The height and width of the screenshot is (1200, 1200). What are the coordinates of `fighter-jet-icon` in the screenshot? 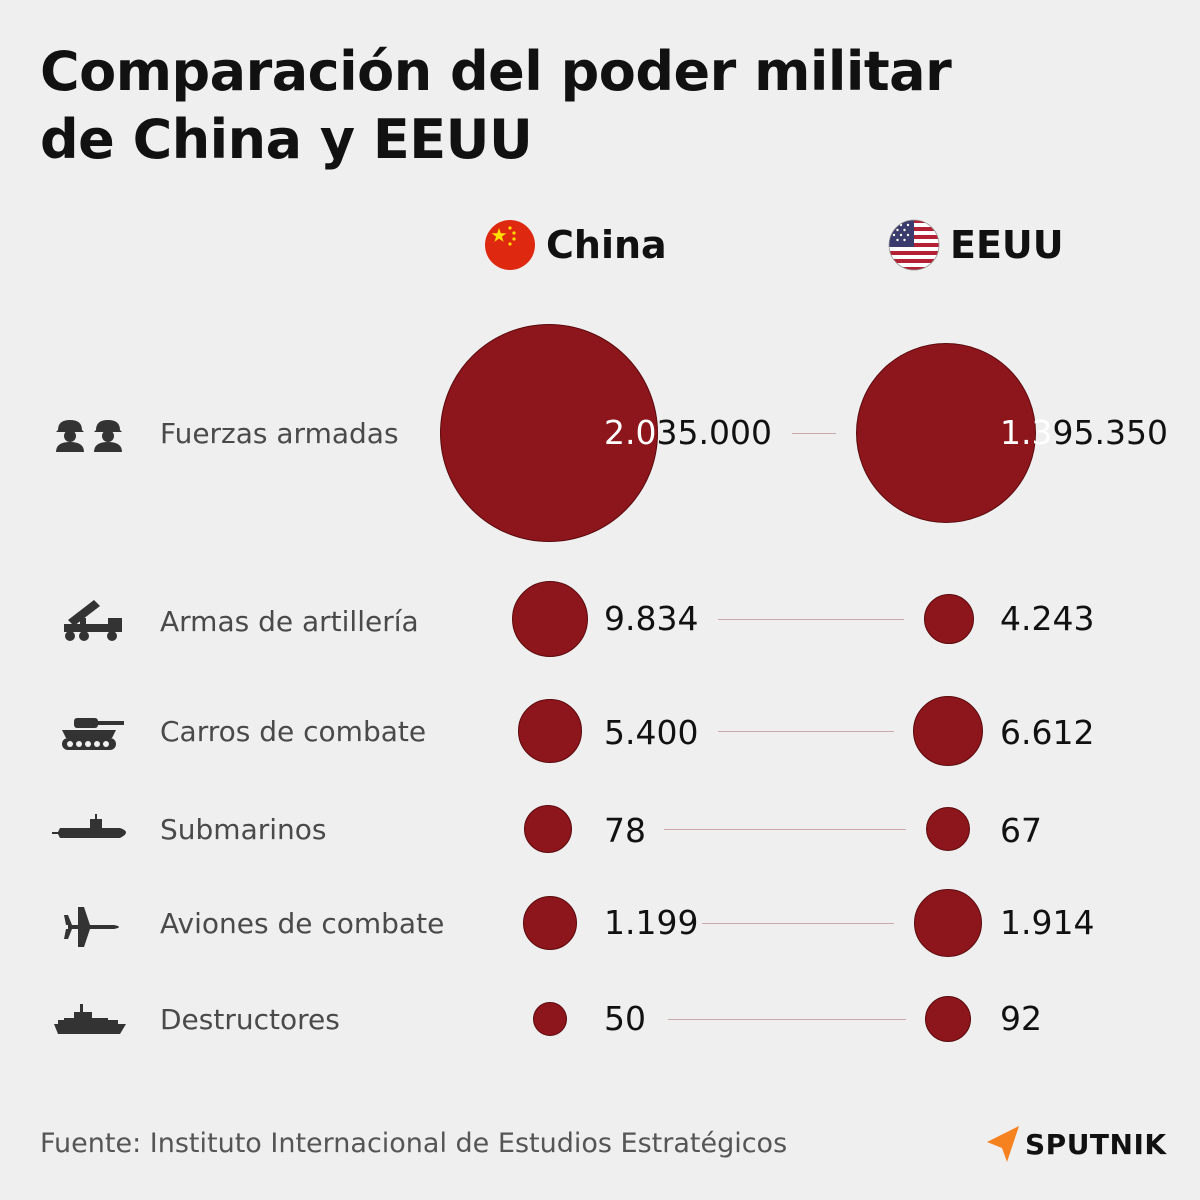 It's located at (91, 927).